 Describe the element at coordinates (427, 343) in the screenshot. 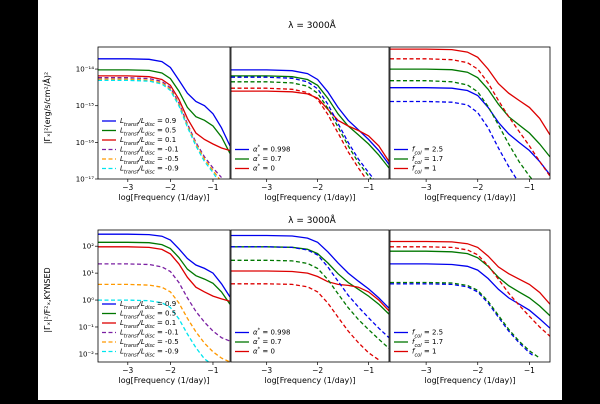

I see `legend-entry-label: fcol = 1.7` at that location.